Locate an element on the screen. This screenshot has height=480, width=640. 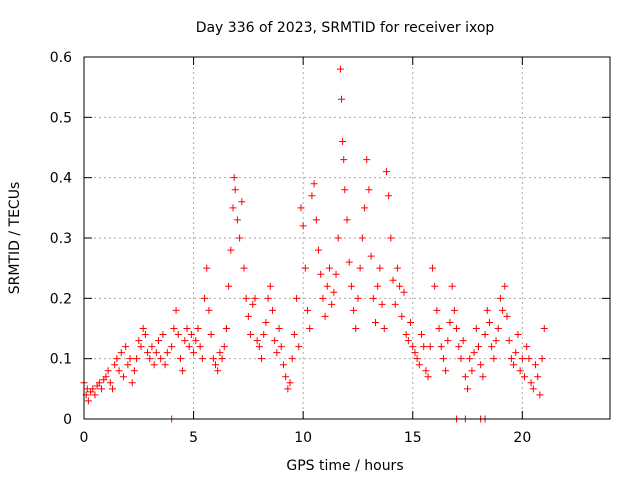
y-axis-label: SRMTID / TECUs is located at coordinates (15, 238).